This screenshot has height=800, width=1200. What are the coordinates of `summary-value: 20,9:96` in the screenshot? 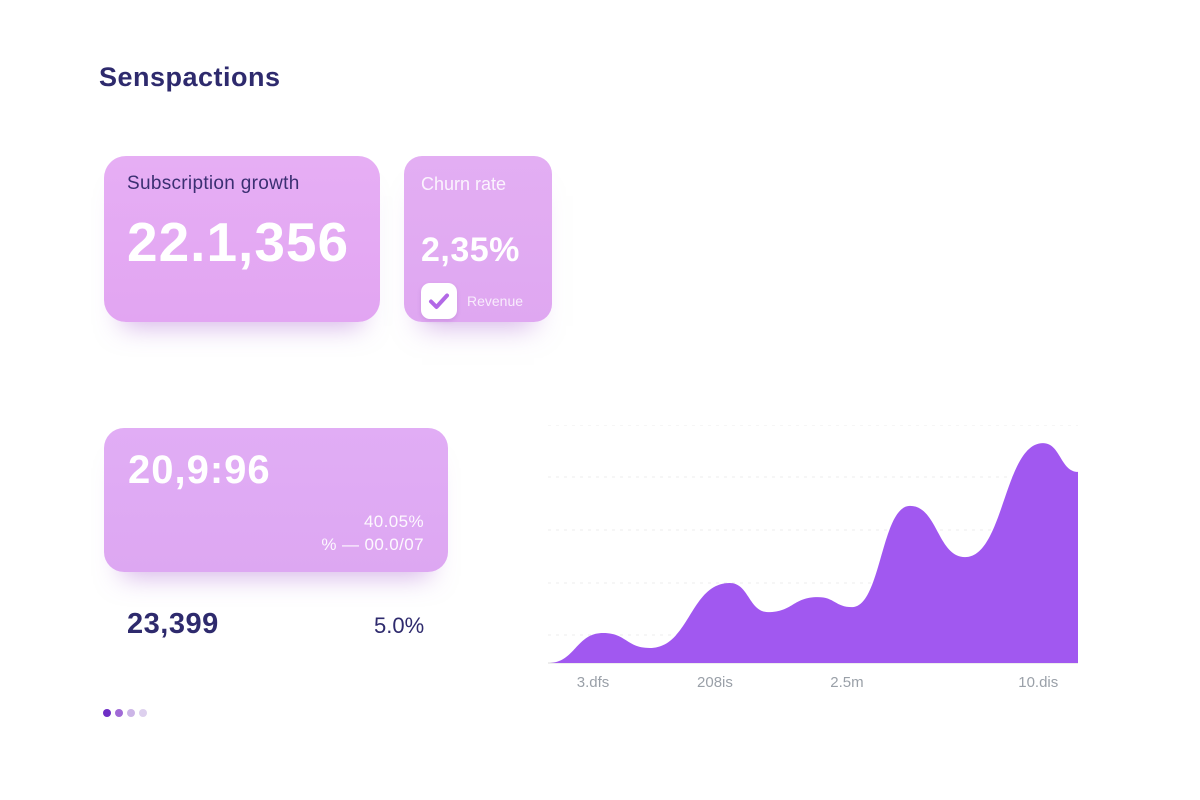 It's located at (199, 470).